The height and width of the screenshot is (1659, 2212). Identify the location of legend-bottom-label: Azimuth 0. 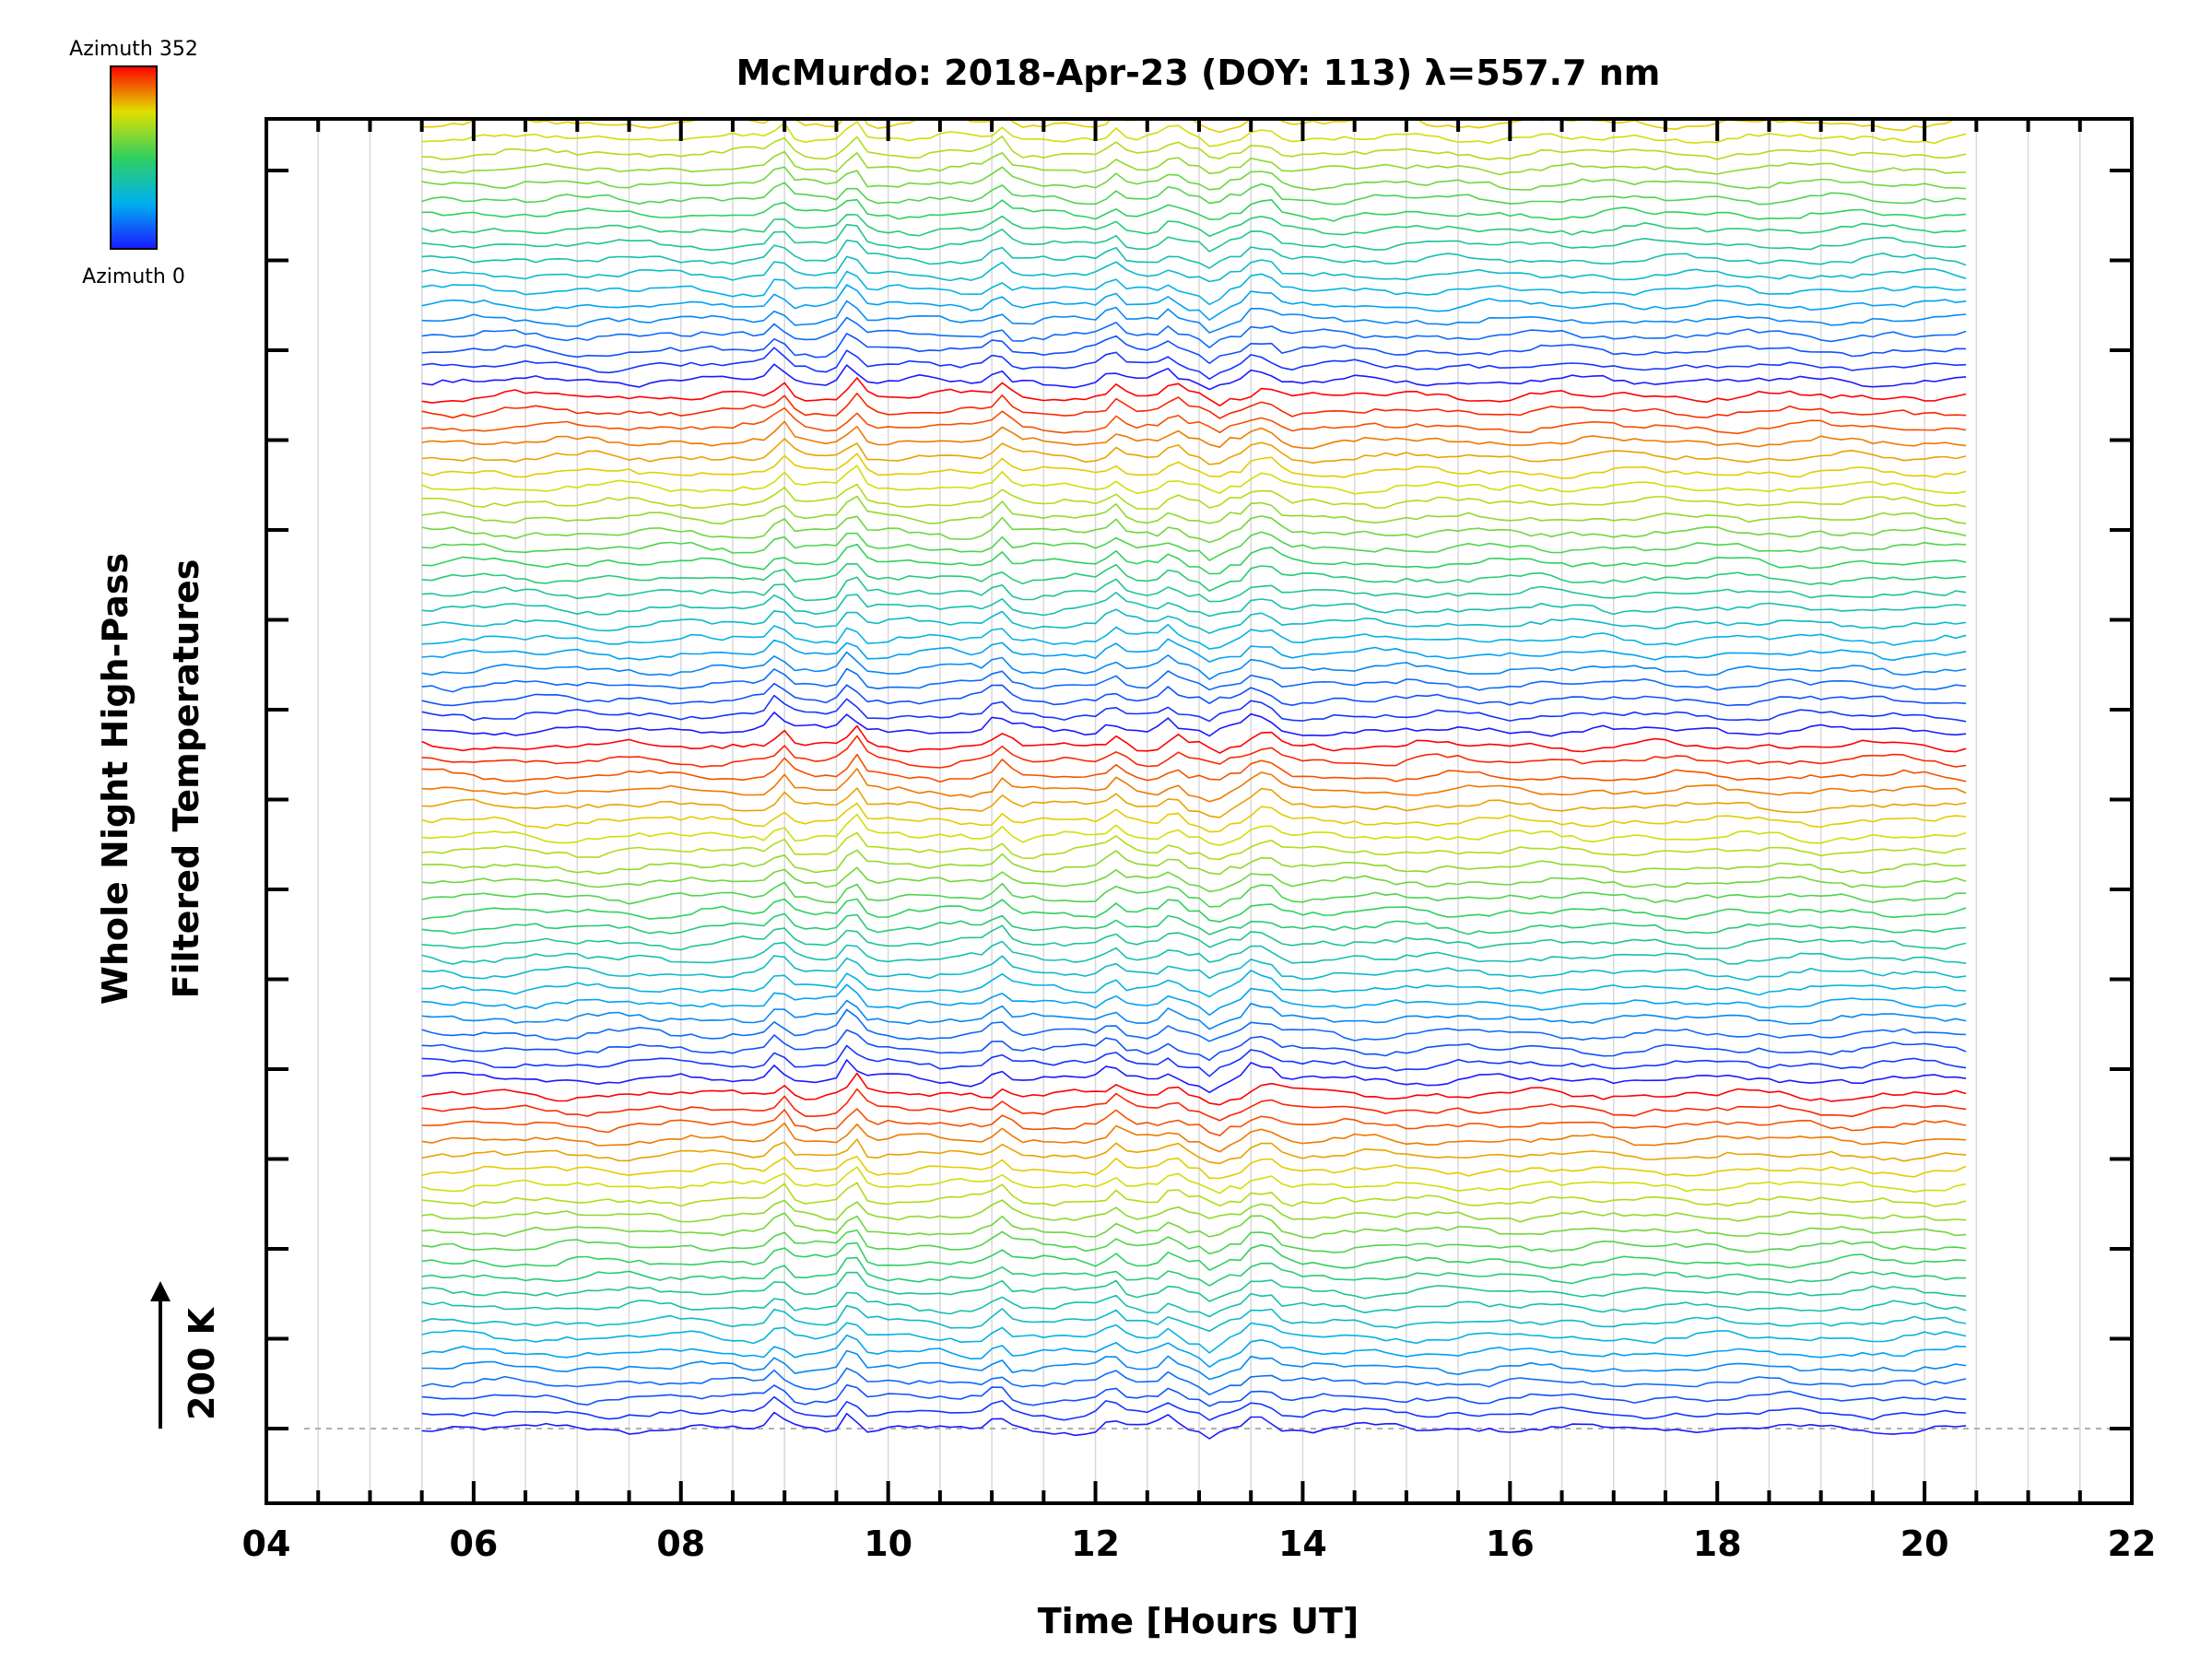
(133, 276).